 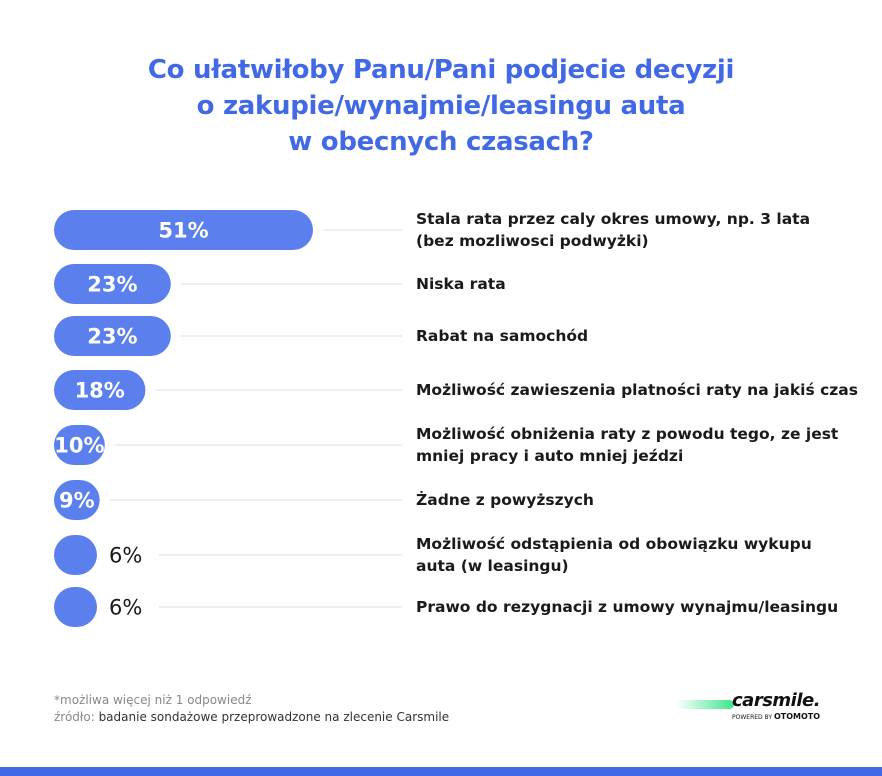 What do you see at coordinates (505, 499) in the screenshot?
I see `category-label: Żadne z powyższych` at bounding box center [505, 499].